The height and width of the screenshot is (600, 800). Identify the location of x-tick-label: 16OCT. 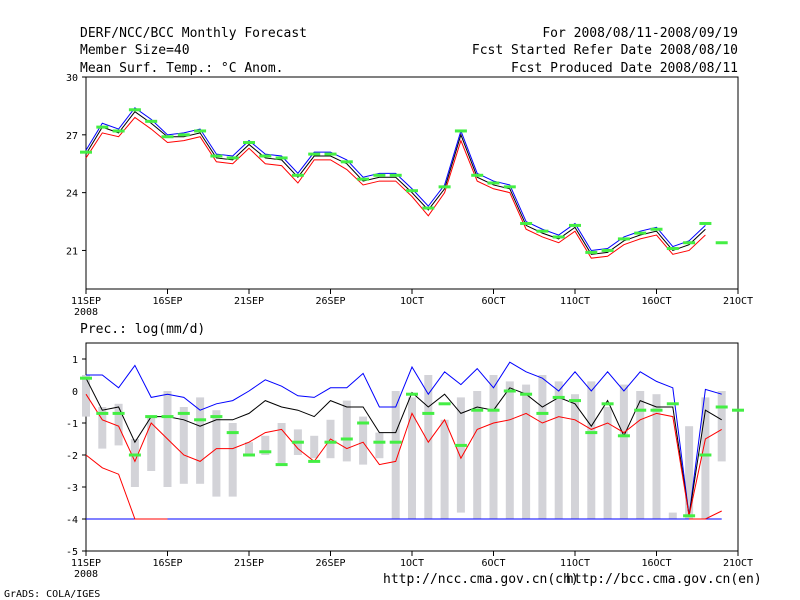
(656, 563).